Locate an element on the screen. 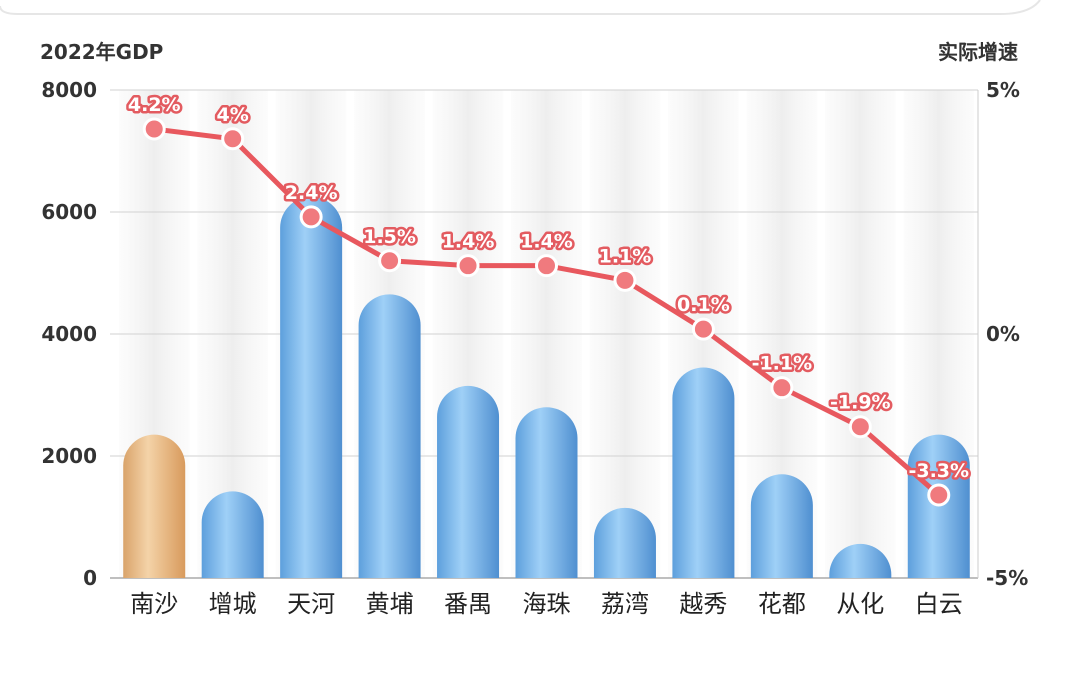  category-label: 荔湾 is located at coordinates (625, 604).